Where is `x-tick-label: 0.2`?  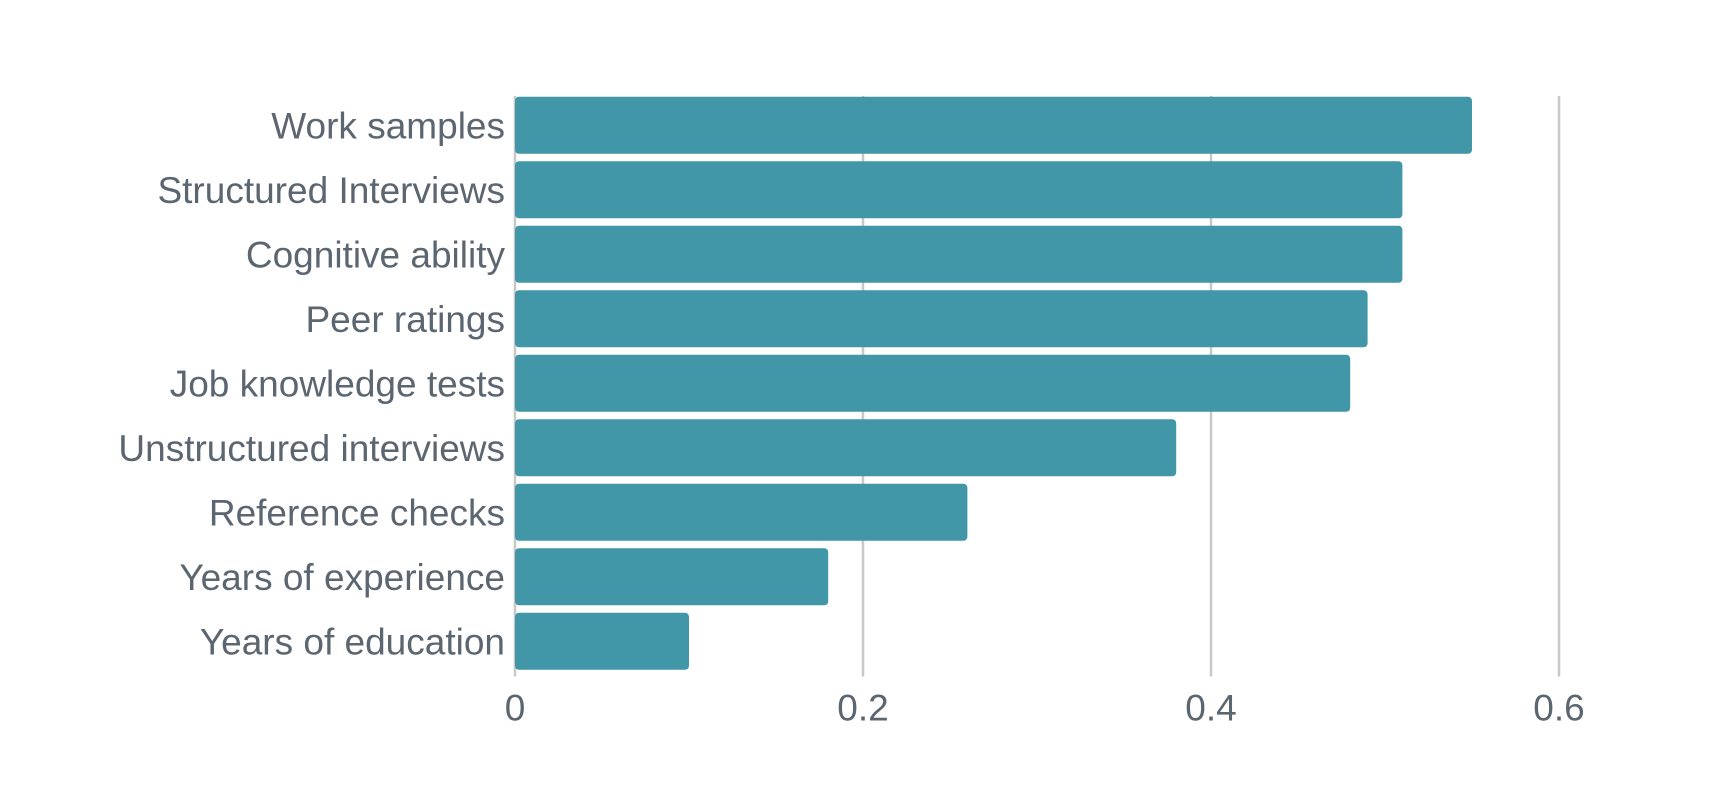 x-tick-label: 0.2 is located at coordinates (862, 708).